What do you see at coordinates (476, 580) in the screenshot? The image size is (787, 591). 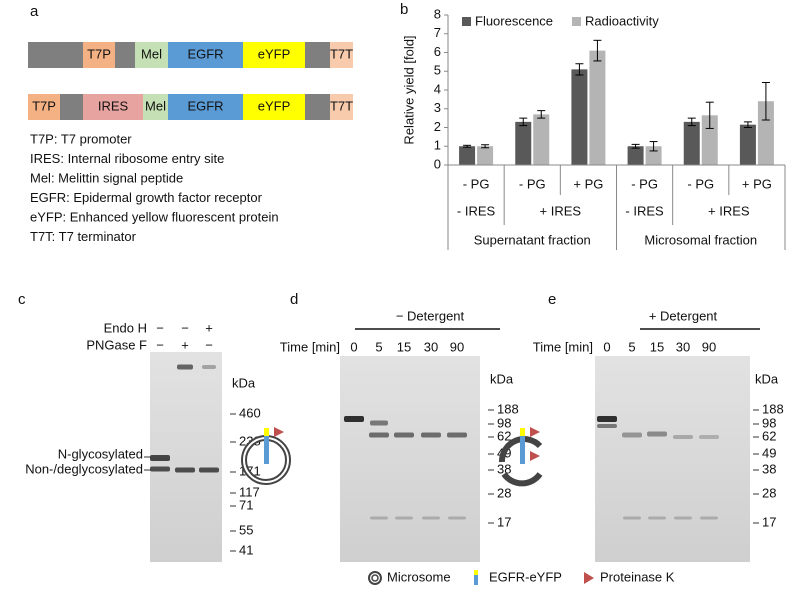 I see `key-egfr` at bounding box center [476, 580].